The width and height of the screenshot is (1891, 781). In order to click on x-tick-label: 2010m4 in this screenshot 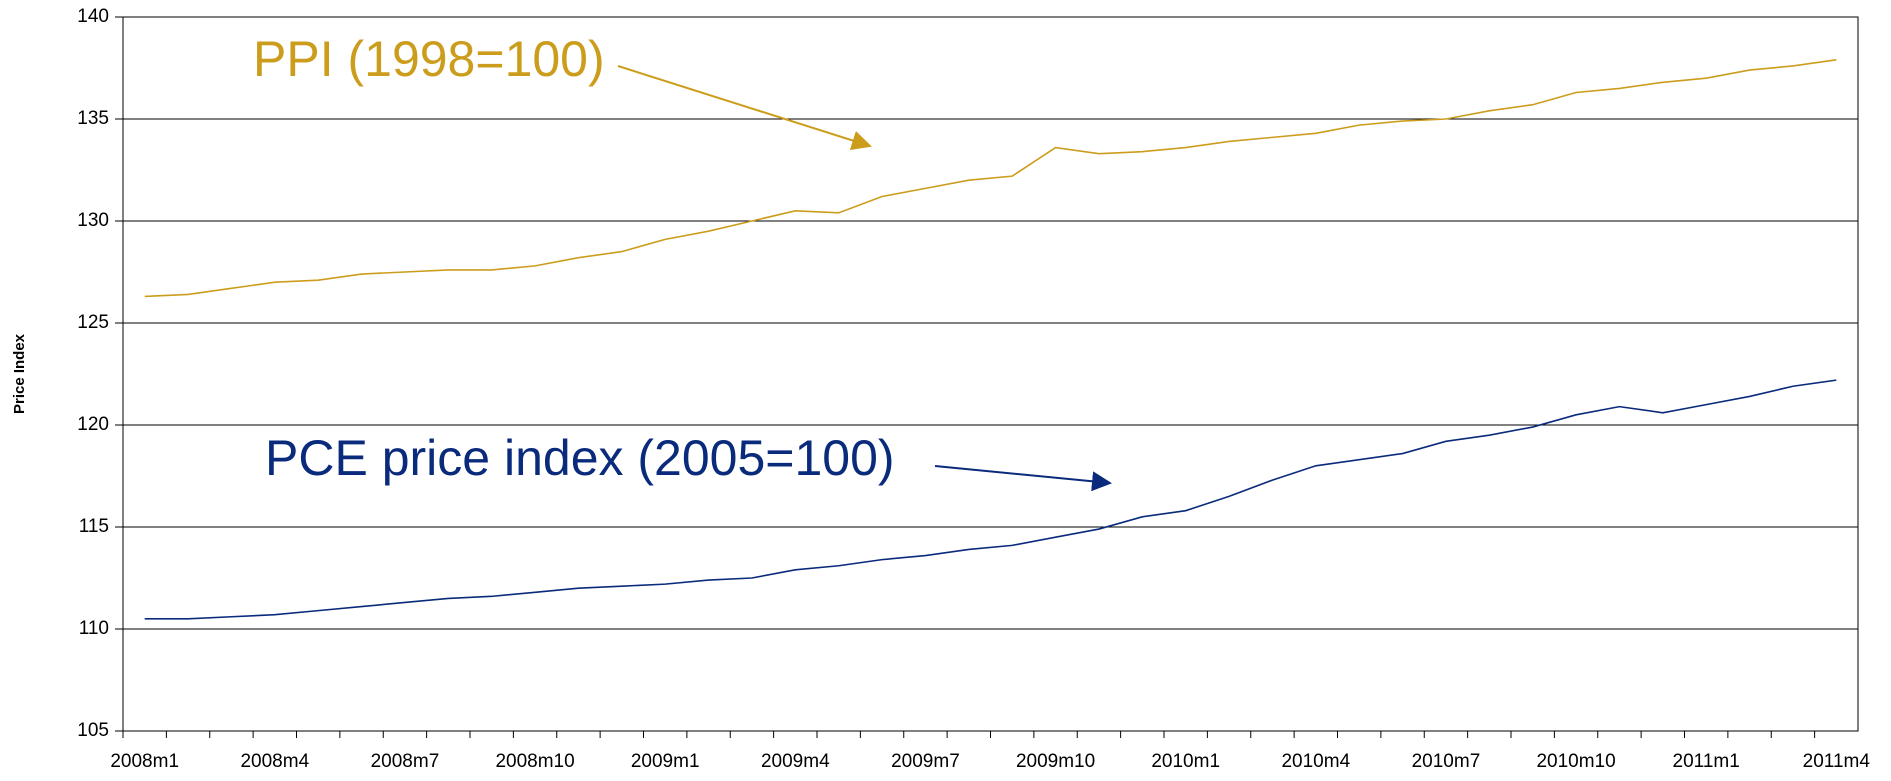, I will do `click(1315, 761)`.